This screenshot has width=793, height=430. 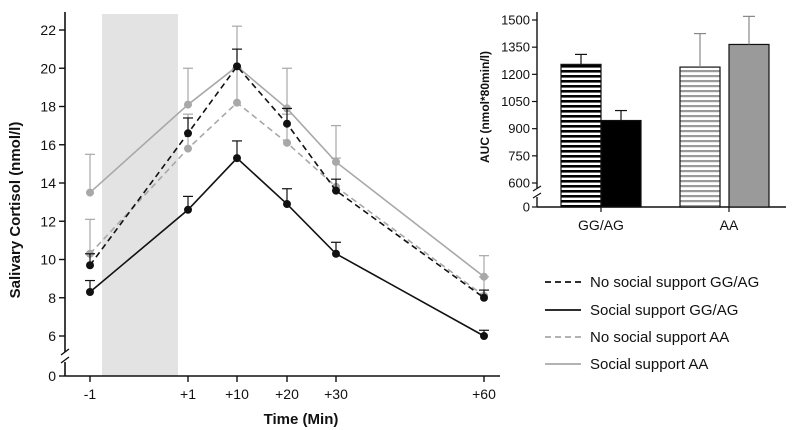 I want to click on line-chart-x-axis-title: Time (Min), so click(x=301, y=419).